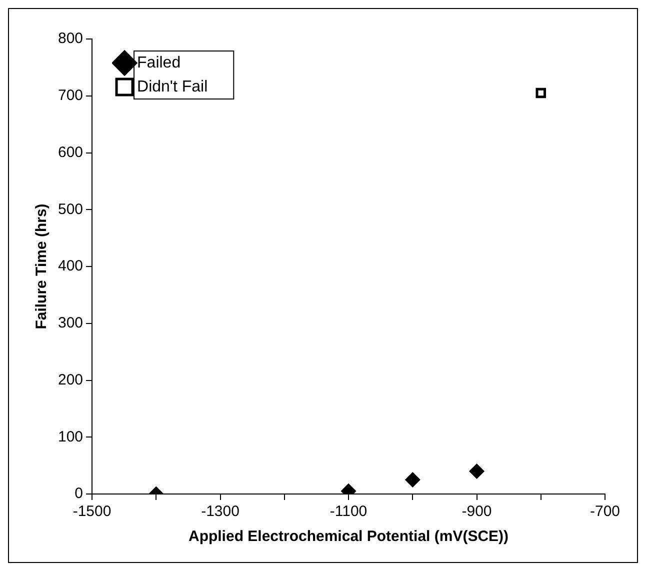 The image size is (648, 573). Describe the element at coordinates (71, 379) in the screenshot. I see `y-tick-label: 200` at that location.